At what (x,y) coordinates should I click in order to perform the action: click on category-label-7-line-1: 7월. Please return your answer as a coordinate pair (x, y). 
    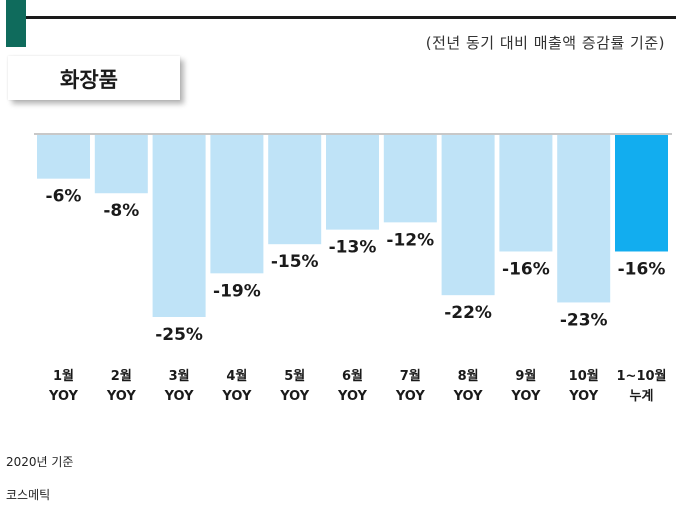
    Looking at the image, I should click on (410, 376).